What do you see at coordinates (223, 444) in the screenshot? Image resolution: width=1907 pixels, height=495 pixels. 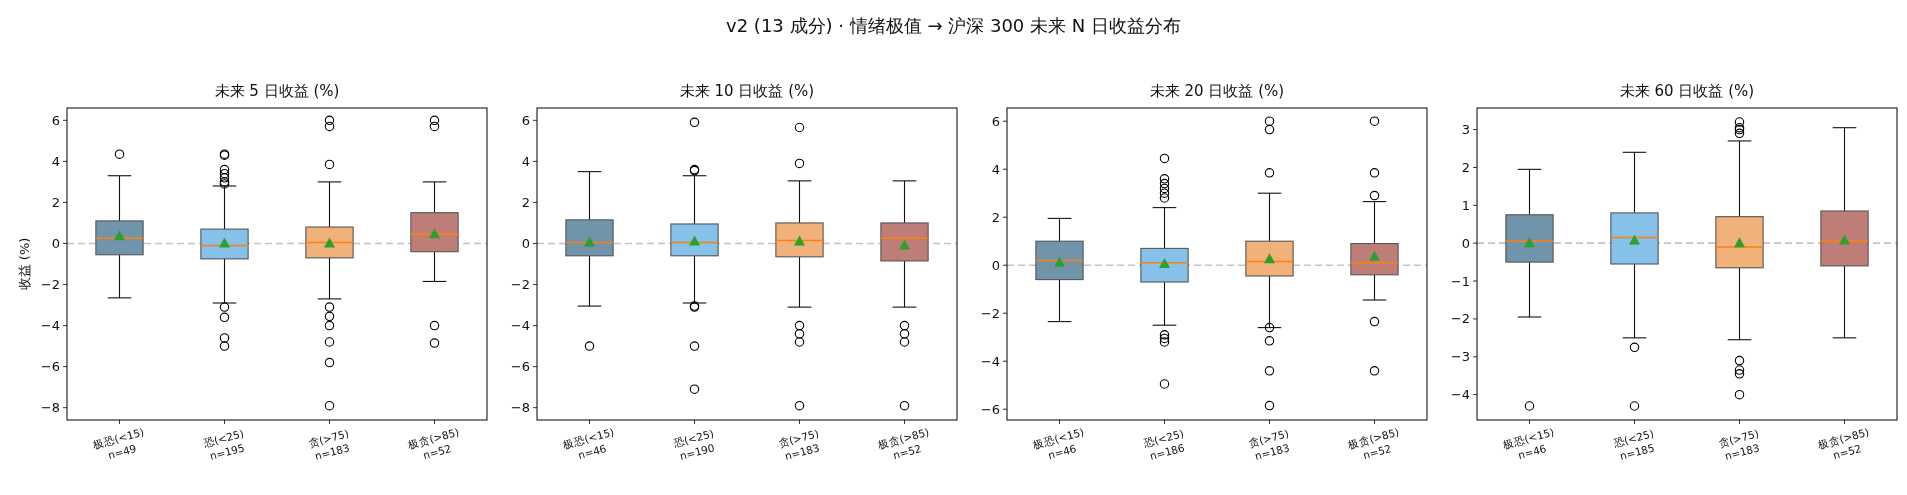 I see `x-tick-label: 恐(<25) n=195` at bounding box center [223, 444].